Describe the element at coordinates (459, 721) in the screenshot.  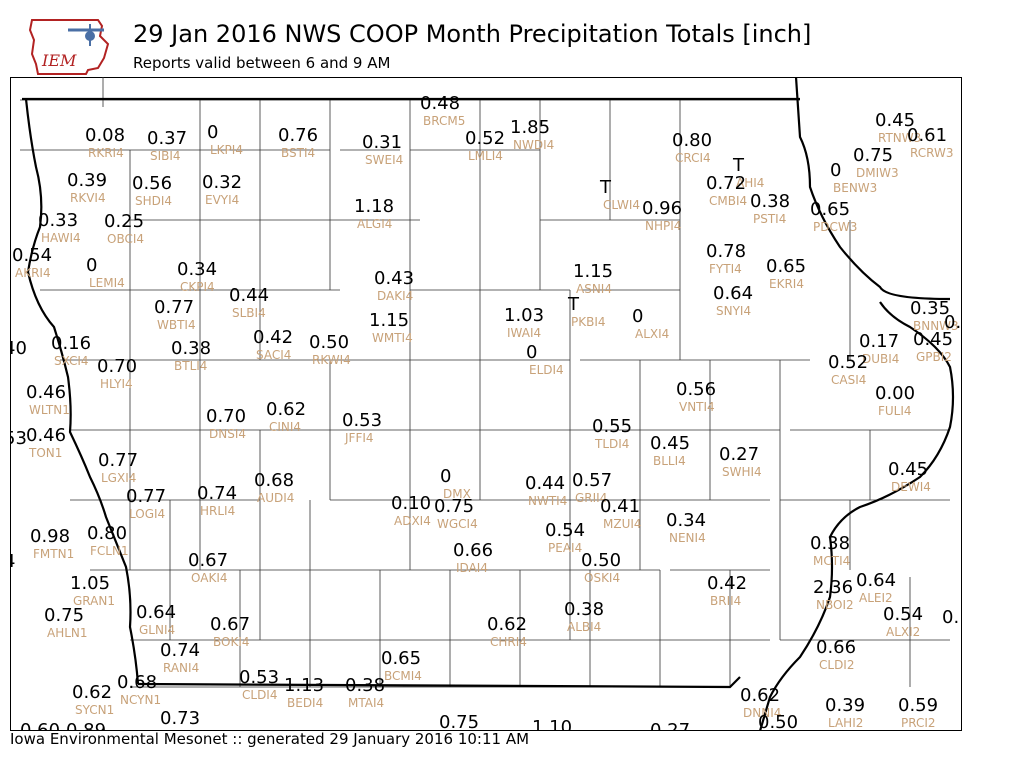
I see `edge-value-bottom-c: 0.75` at that location.